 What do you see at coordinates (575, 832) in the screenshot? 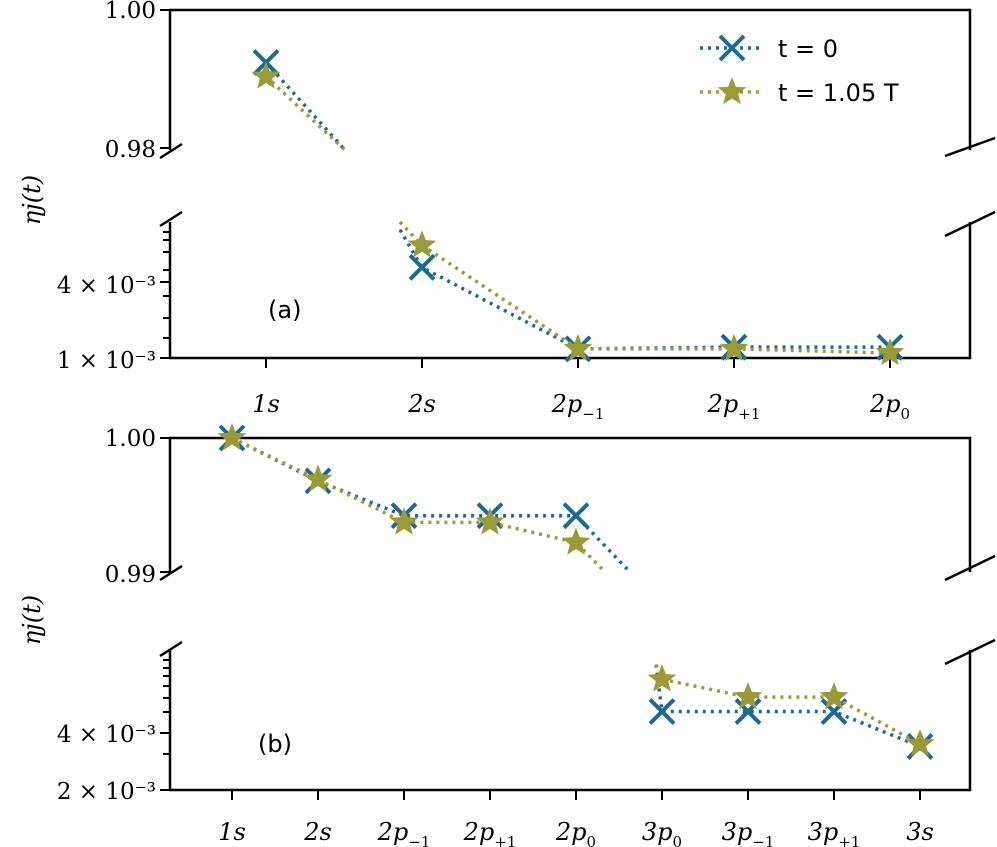
I see `panel-b-xtick-label: 2p0` at bounding box center [575, 832].